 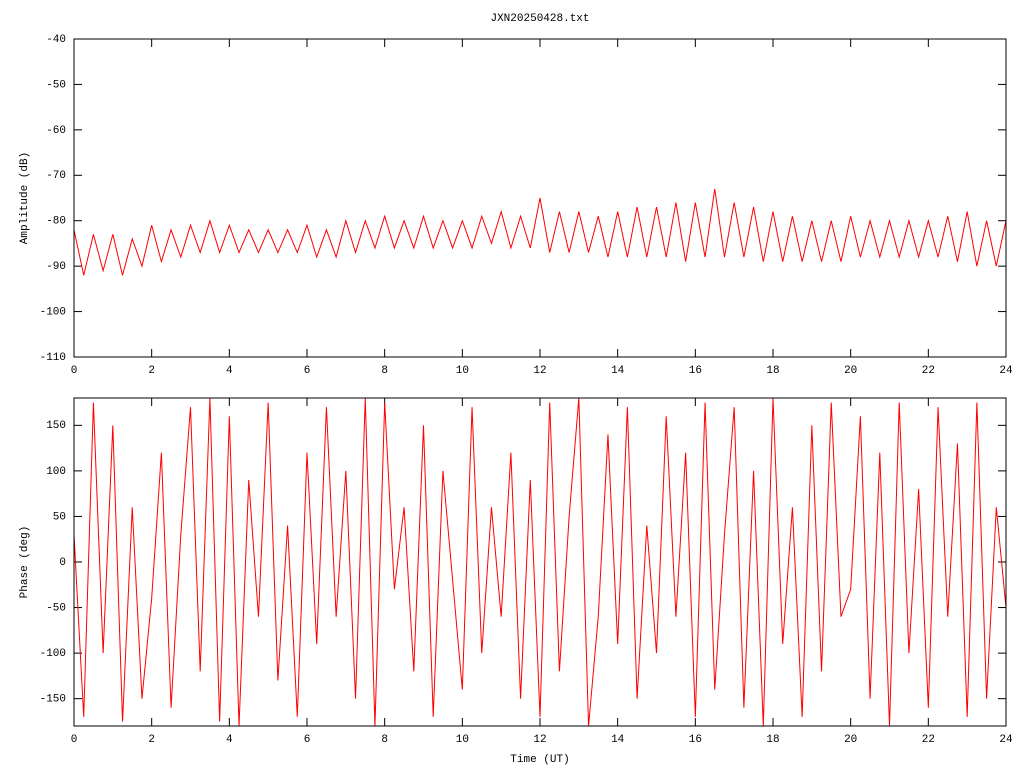 I want to click on y-tick-label: -40, so click(x=56, y=40).